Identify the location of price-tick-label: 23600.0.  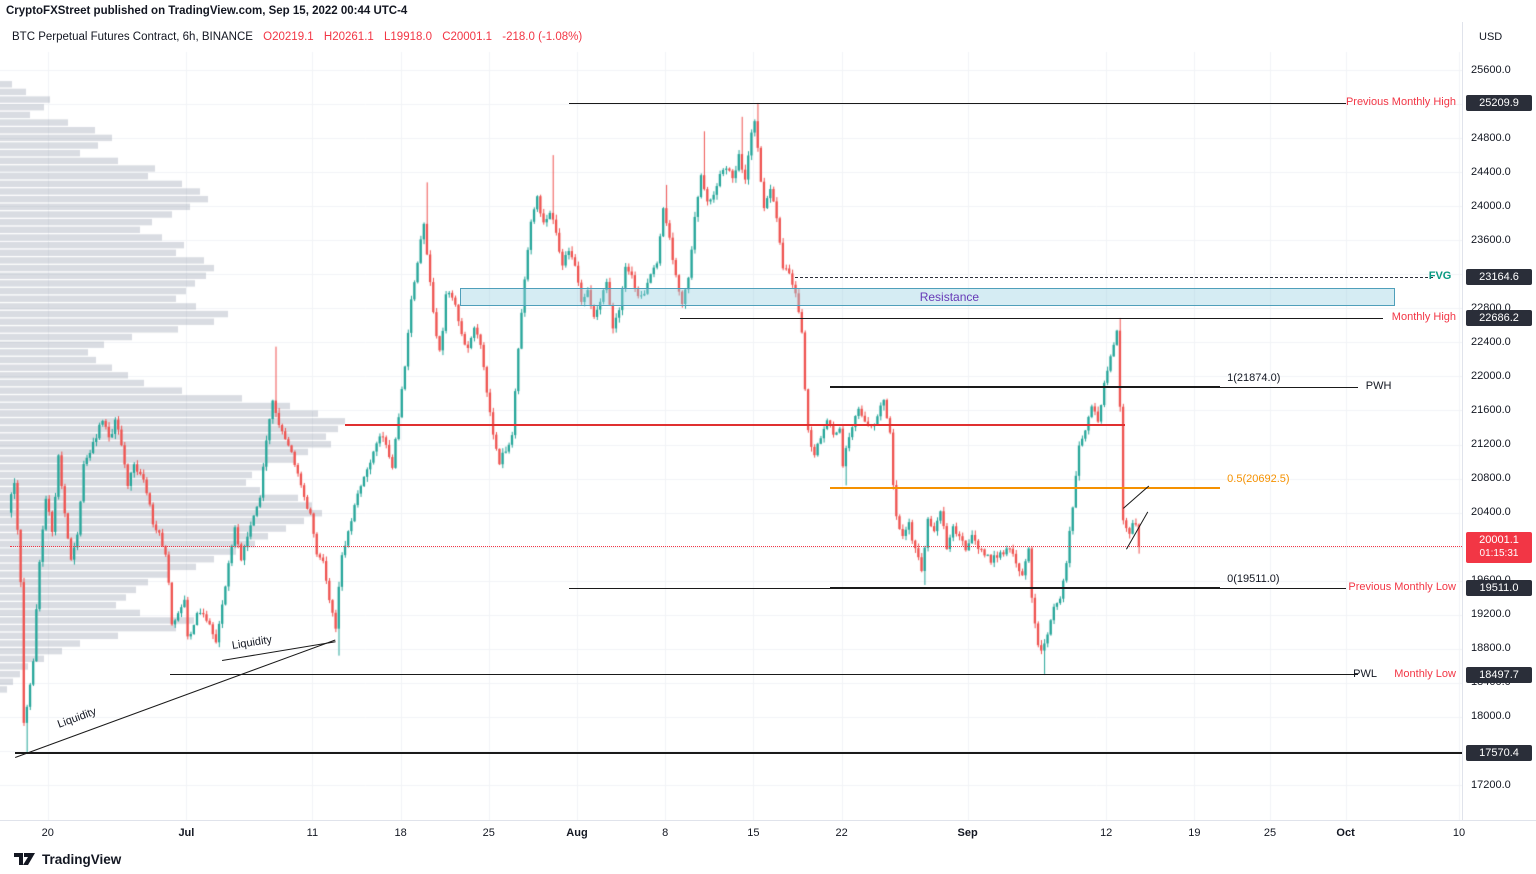
(1491, 239).